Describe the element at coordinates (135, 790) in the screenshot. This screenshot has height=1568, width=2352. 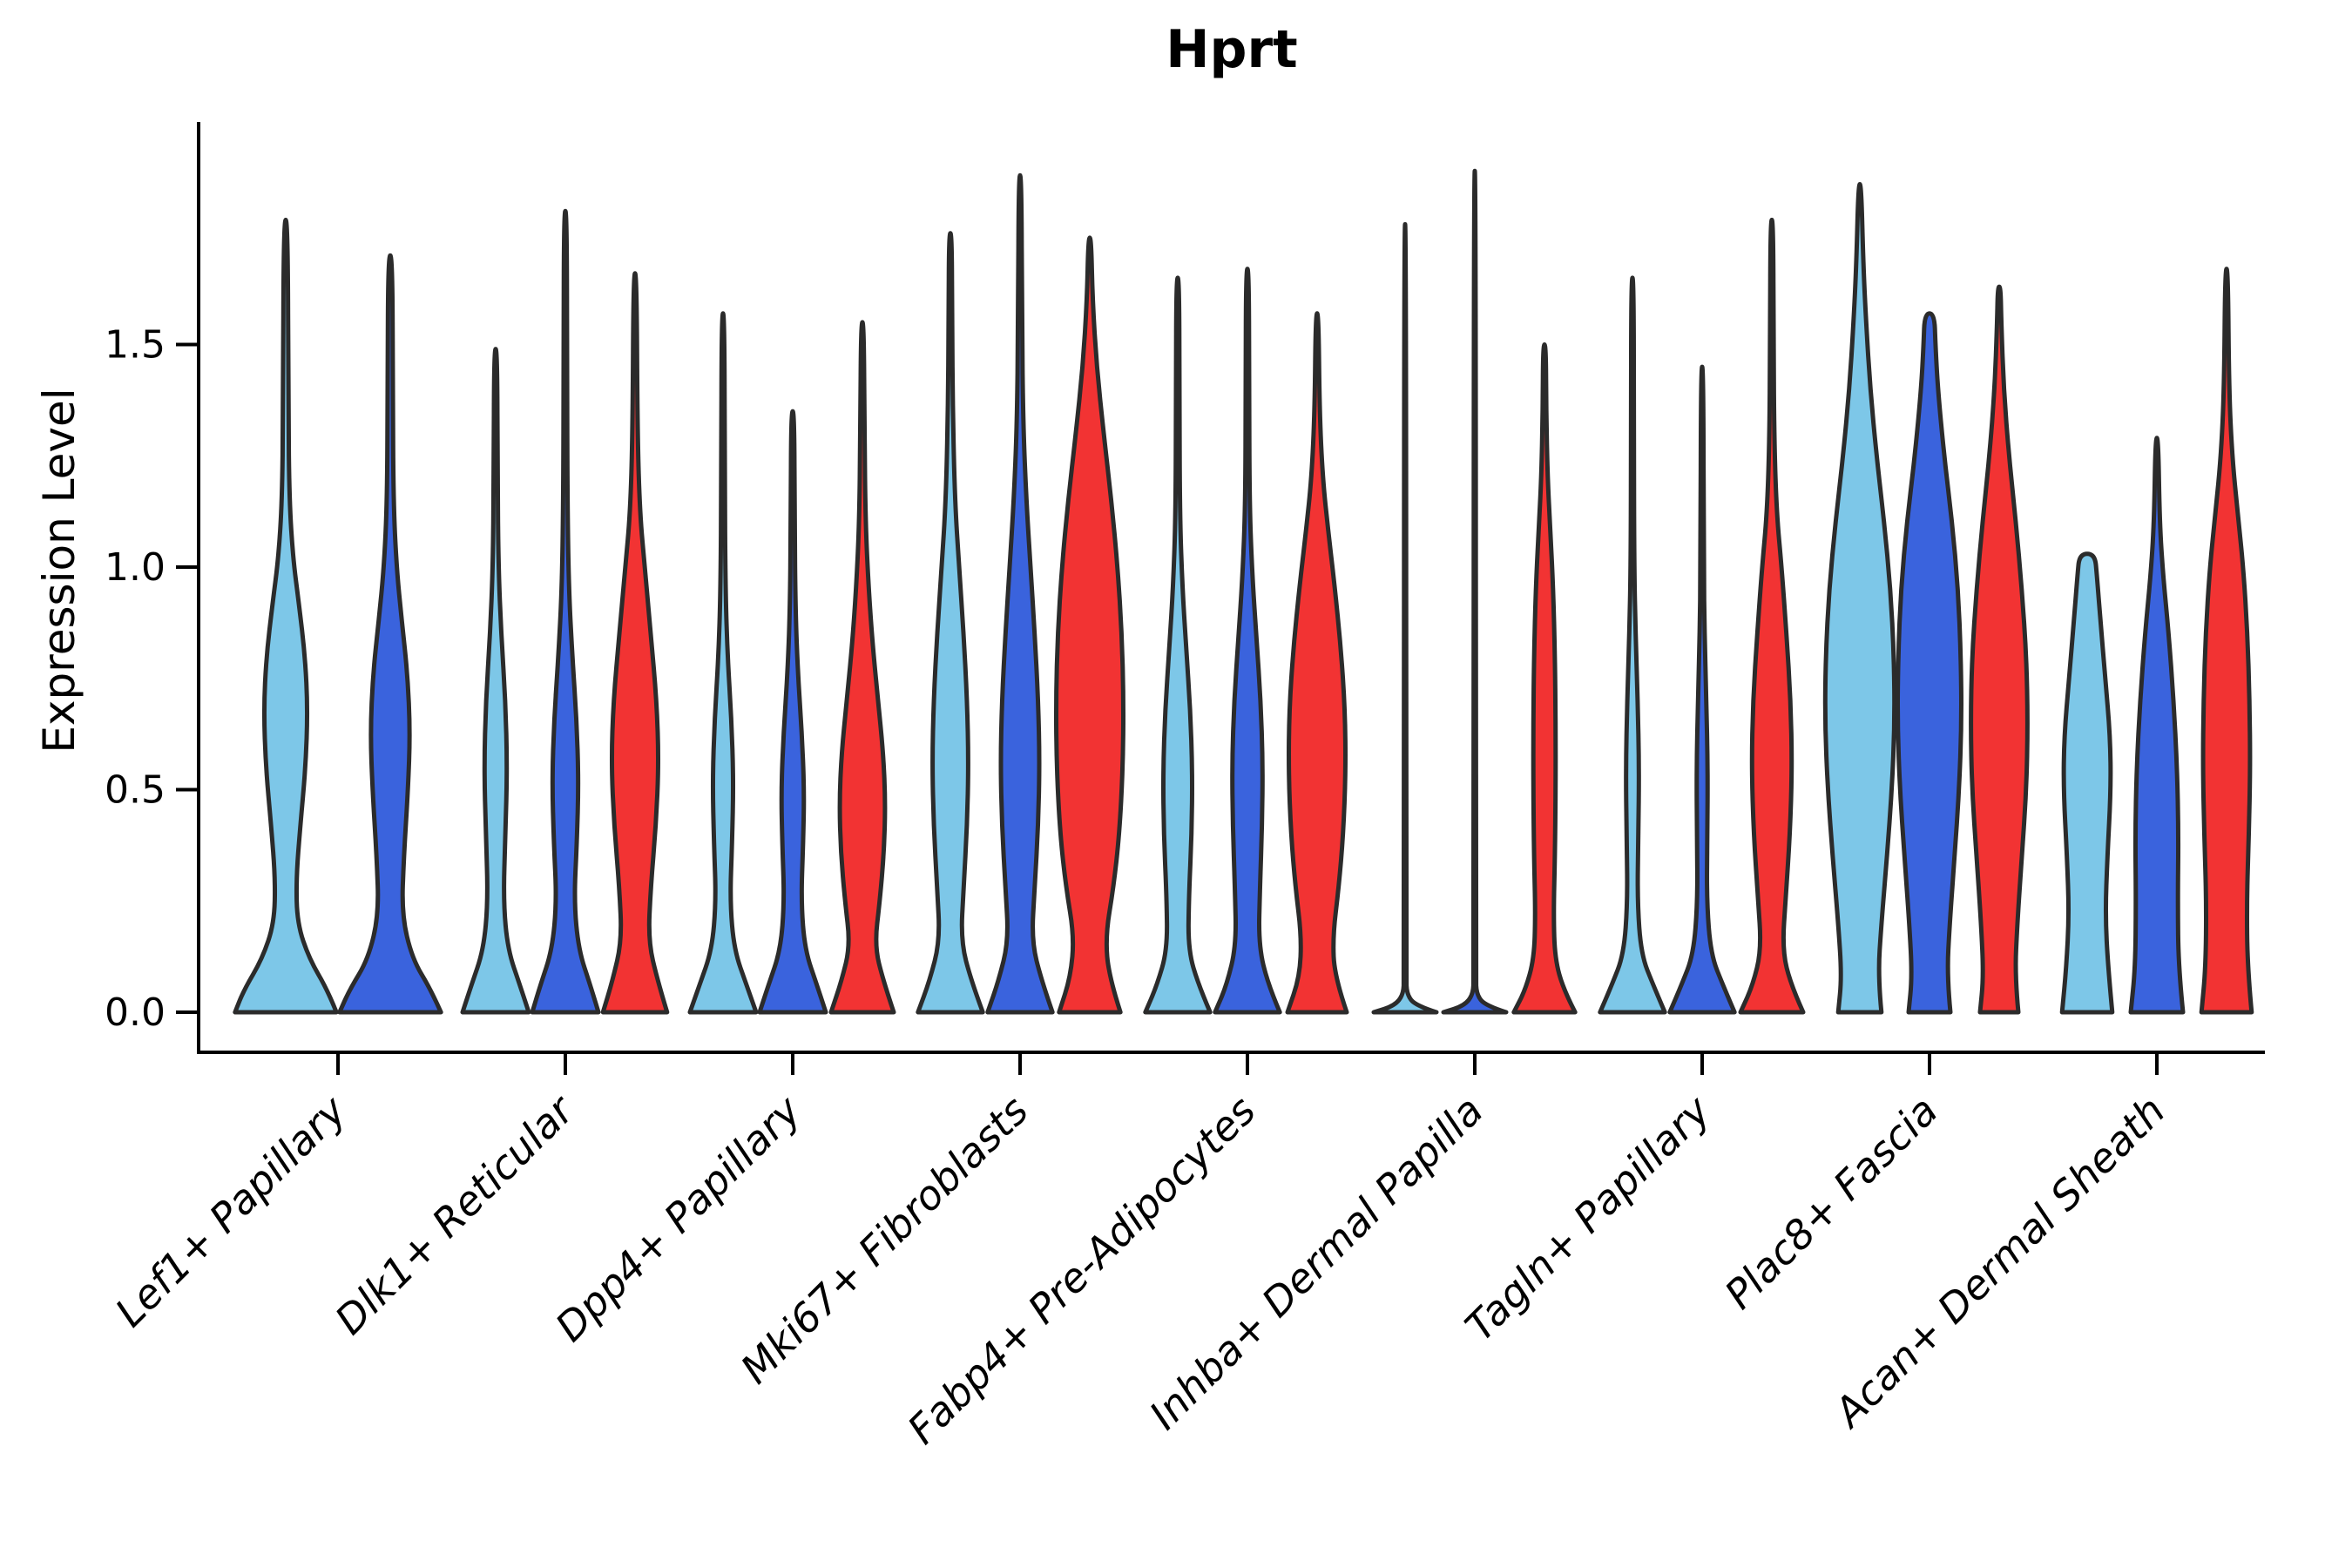
I see `y-tick-label: 0.5` at that location.